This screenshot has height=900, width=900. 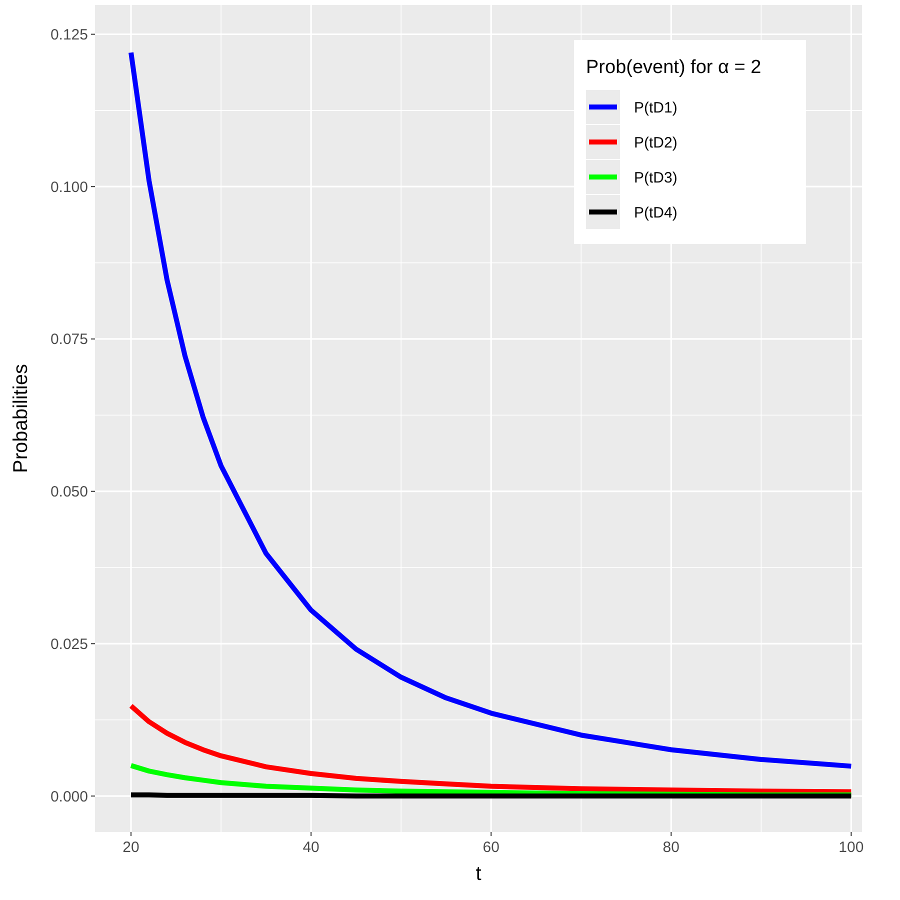 I want to click on x-tick-label: 80, so click(x=671, y=847).